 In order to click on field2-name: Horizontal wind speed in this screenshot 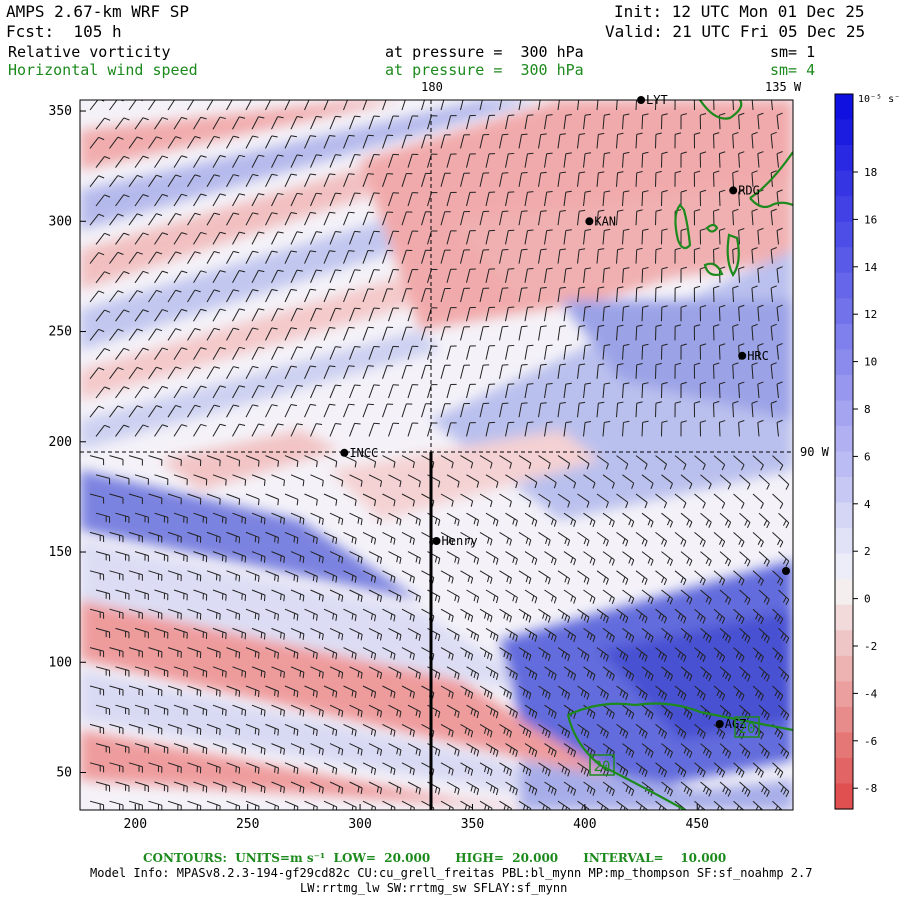, I will do `click(103, 70)`.